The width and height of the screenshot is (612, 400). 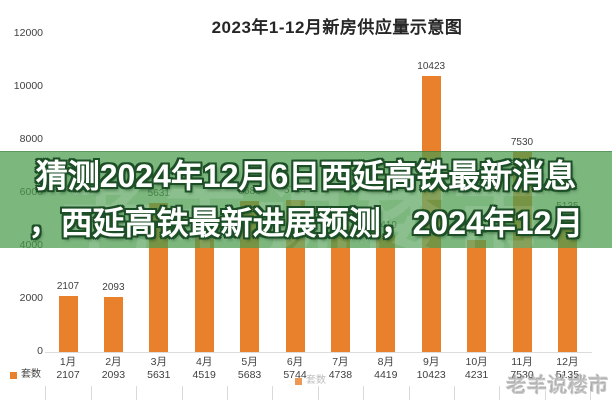 I want to click on site-watermark: 老羊说楼市, so click(x=557, y=386).